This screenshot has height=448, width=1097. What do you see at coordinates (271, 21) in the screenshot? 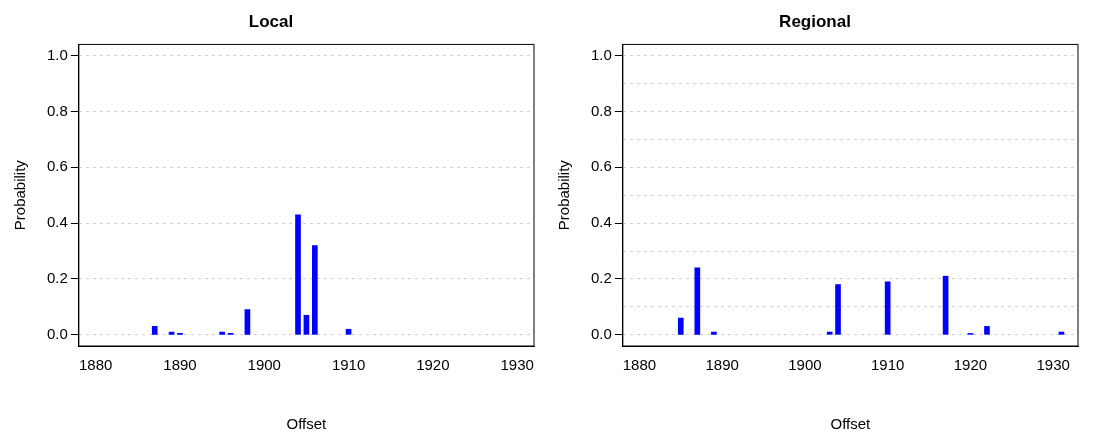
I see `chart-title: Local` at bounding box center [271, 21].